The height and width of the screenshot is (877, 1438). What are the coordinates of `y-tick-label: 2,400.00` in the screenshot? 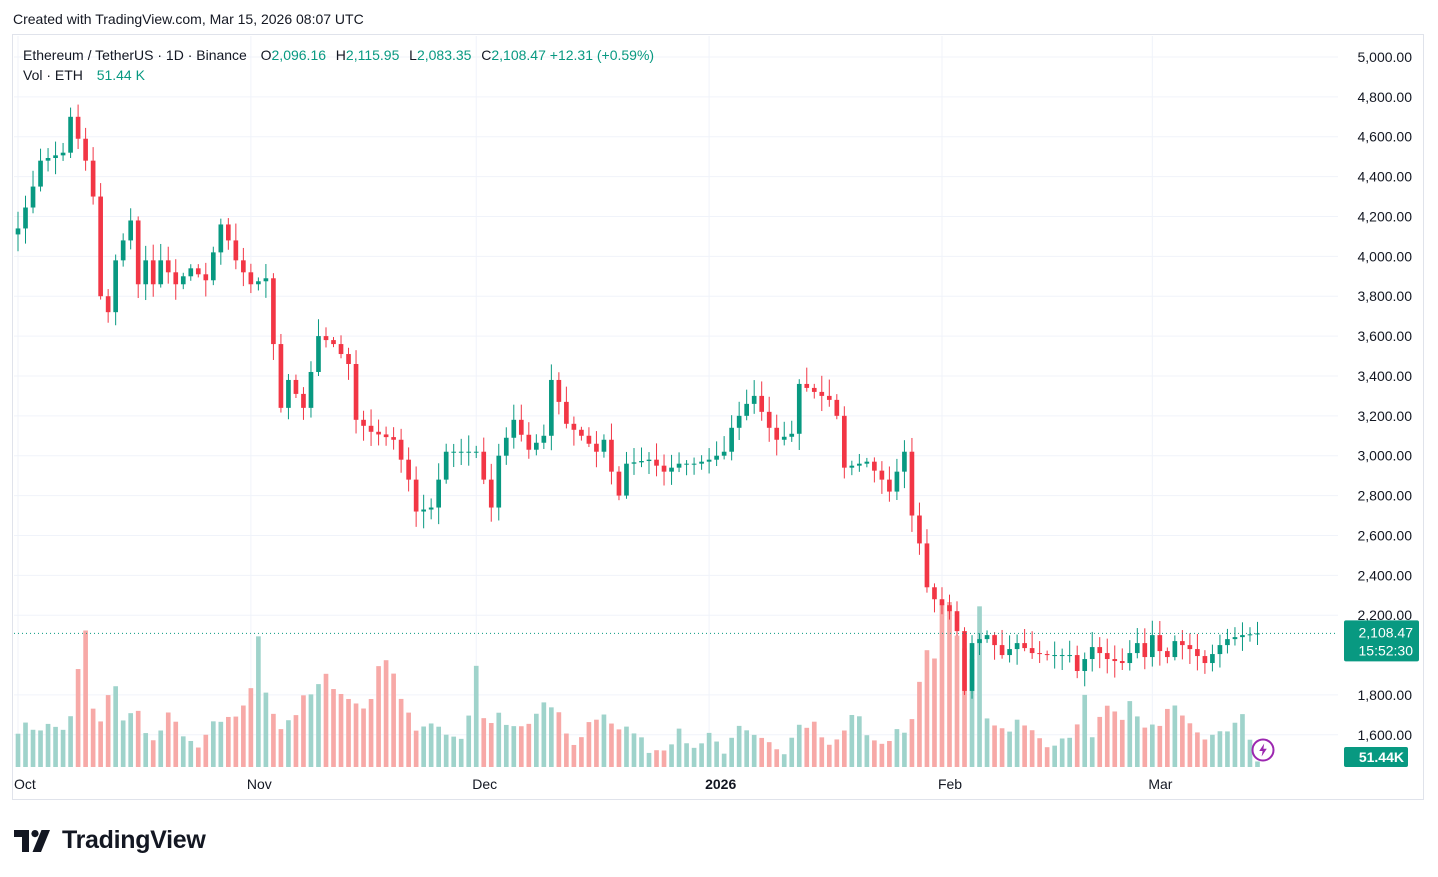 It's located at (1385, 575).